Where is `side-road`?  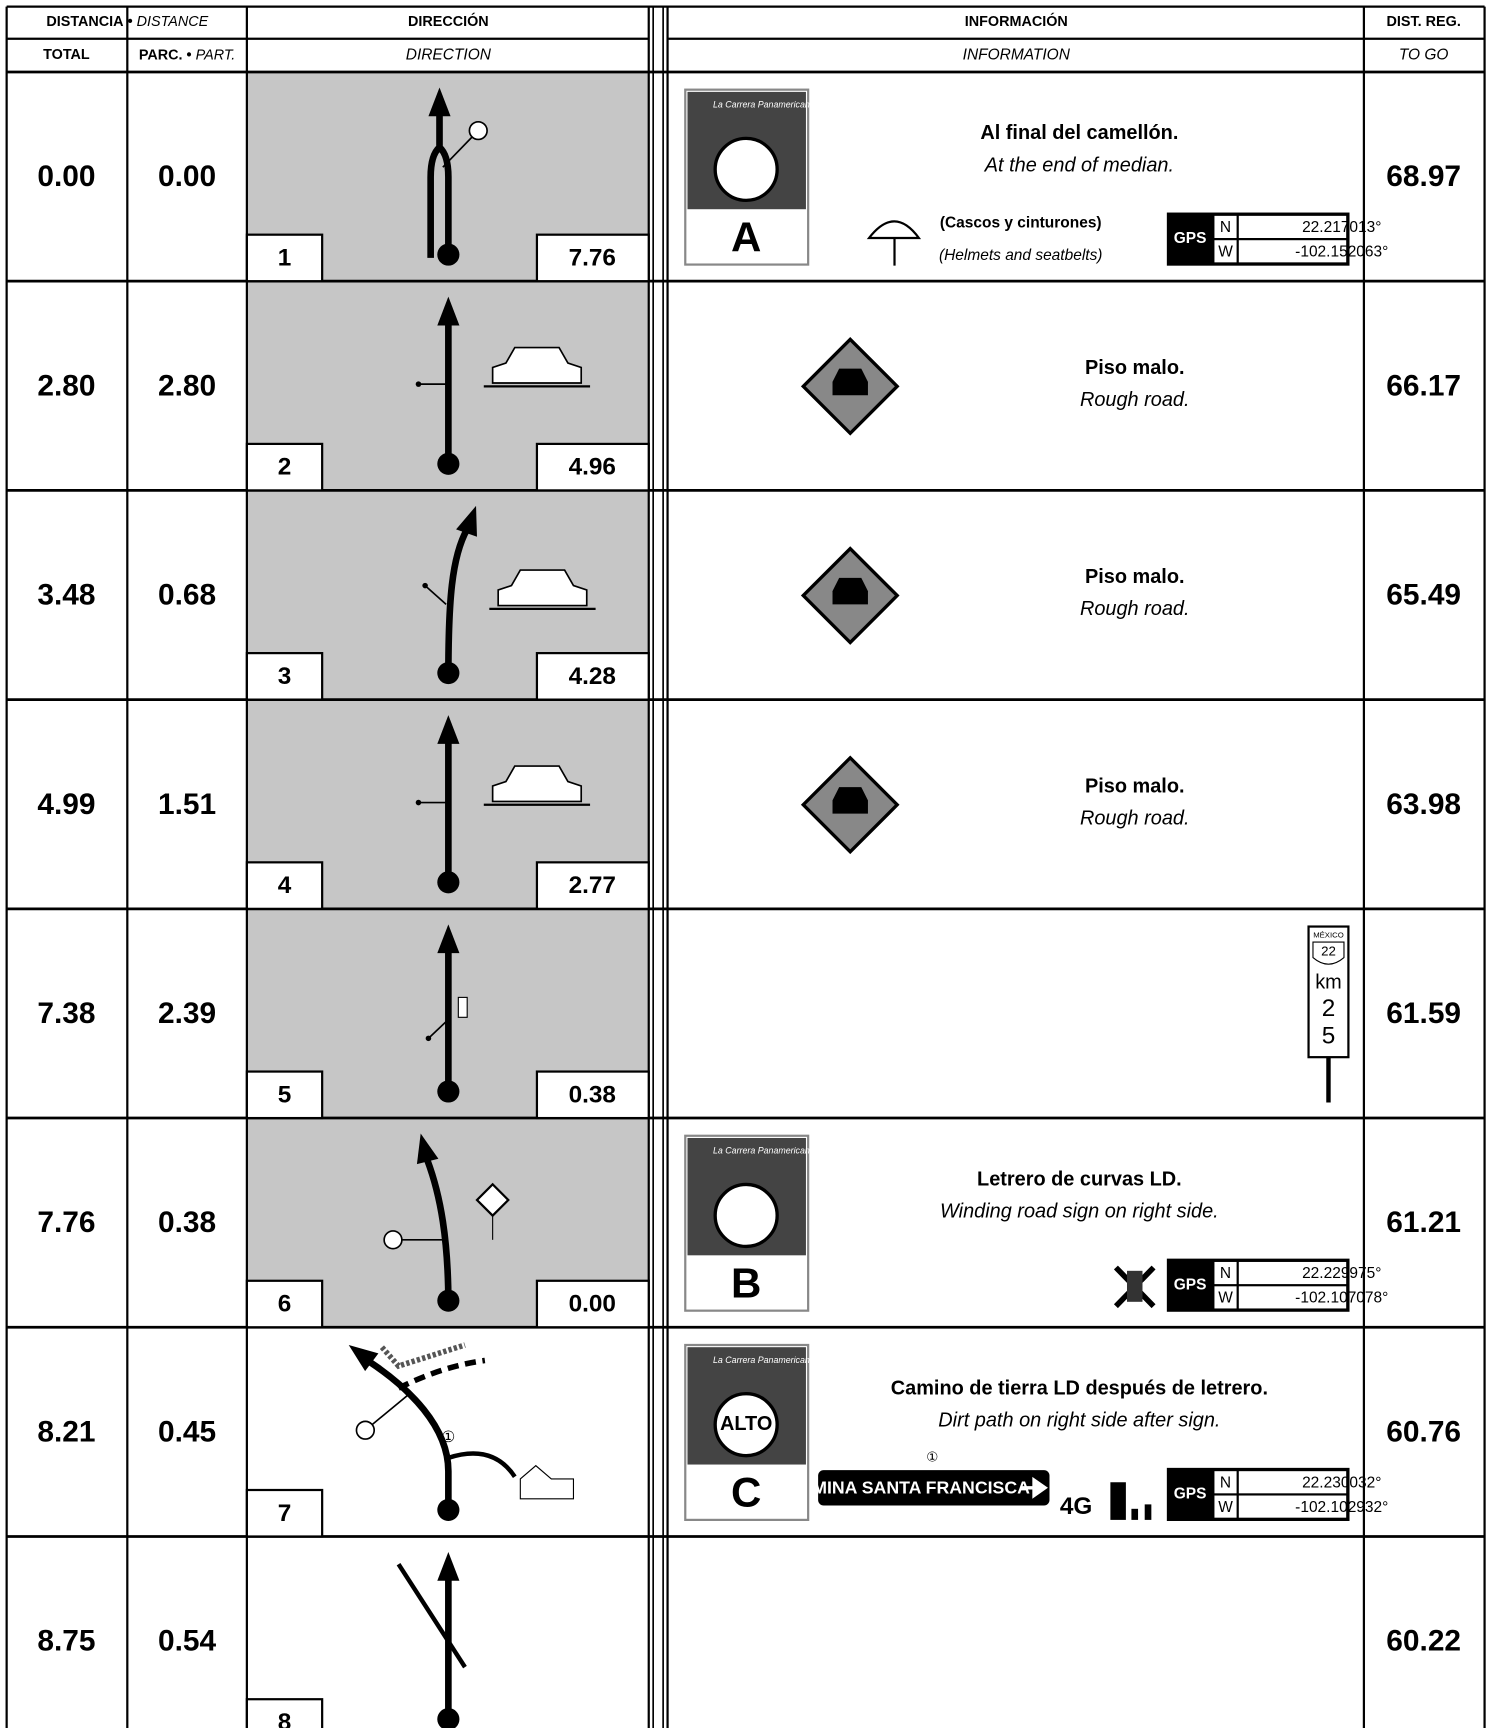 side-road is located at coordinates (438, 1028).